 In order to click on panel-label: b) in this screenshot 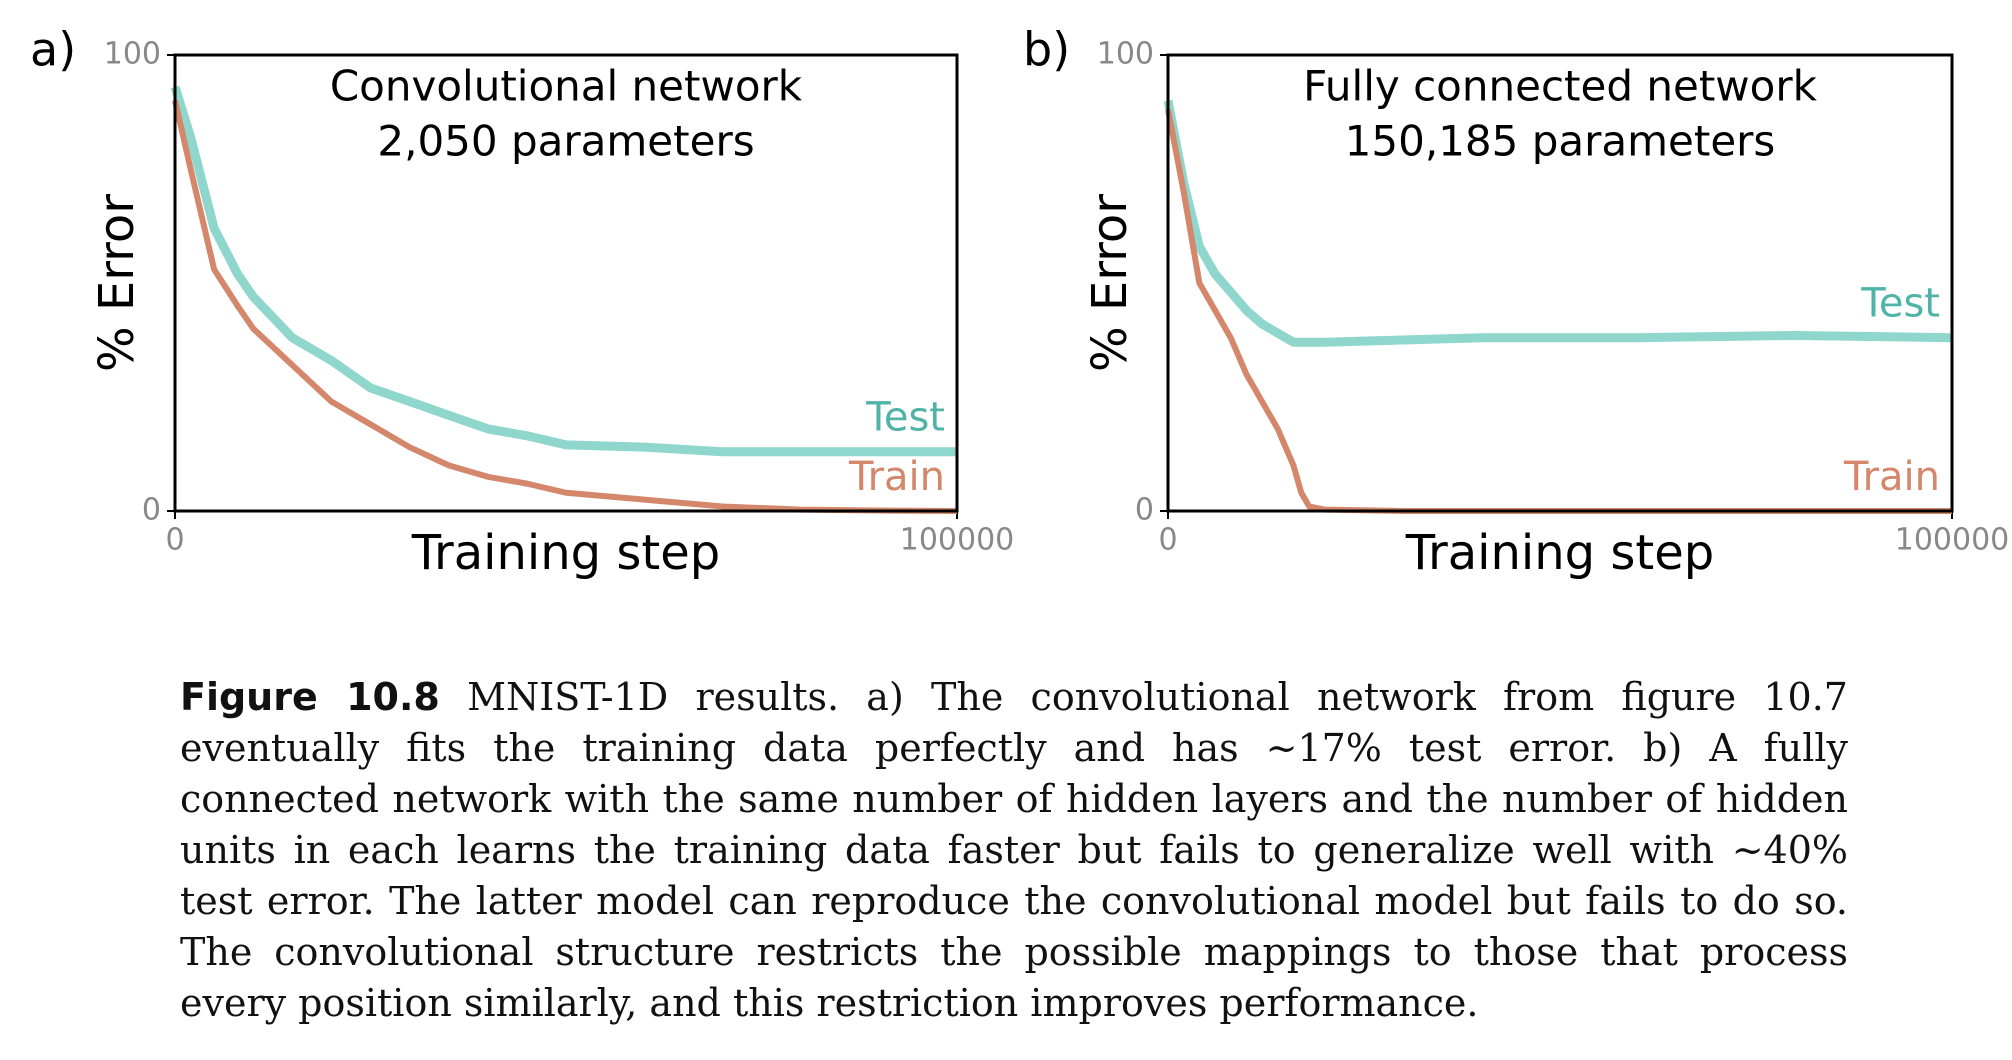, I will do `click(1046, 50)`.